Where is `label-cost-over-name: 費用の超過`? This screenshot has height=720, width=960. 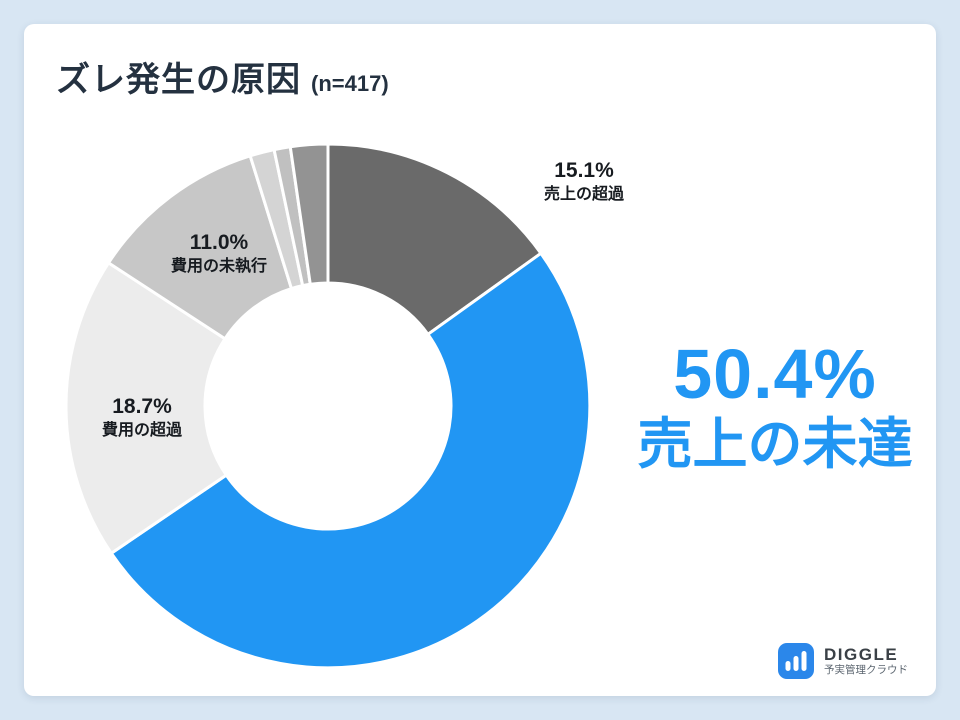
label-cost-over-name: 費用の超過 is located at coordinates (141, 430).